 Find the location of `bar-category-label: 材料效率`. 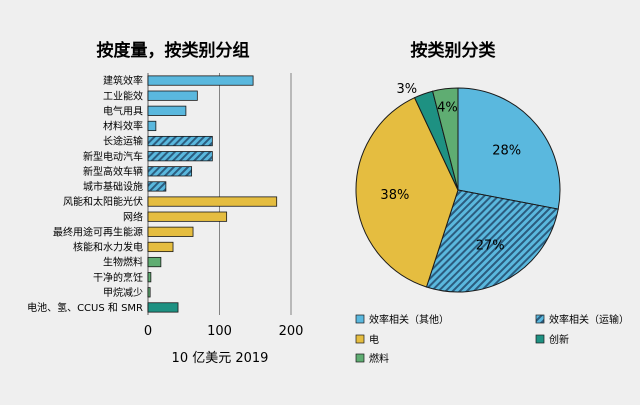

bar-category-label: 材料效率 is located at coordinates (123, 126).